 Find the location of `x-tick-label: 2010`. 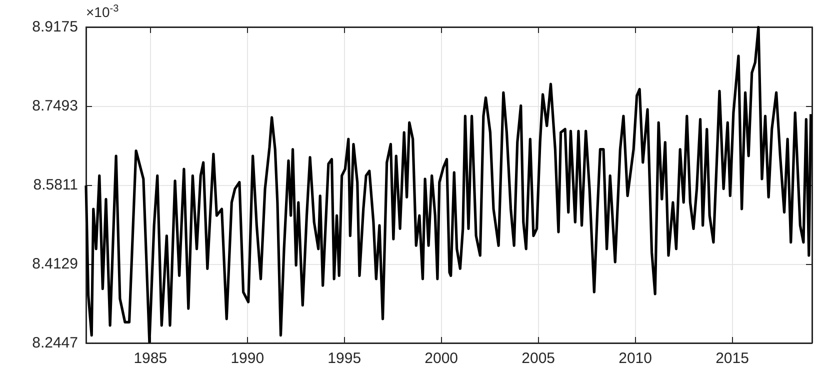

x-tick-label: 2010 is located at coordinates (635, 358).